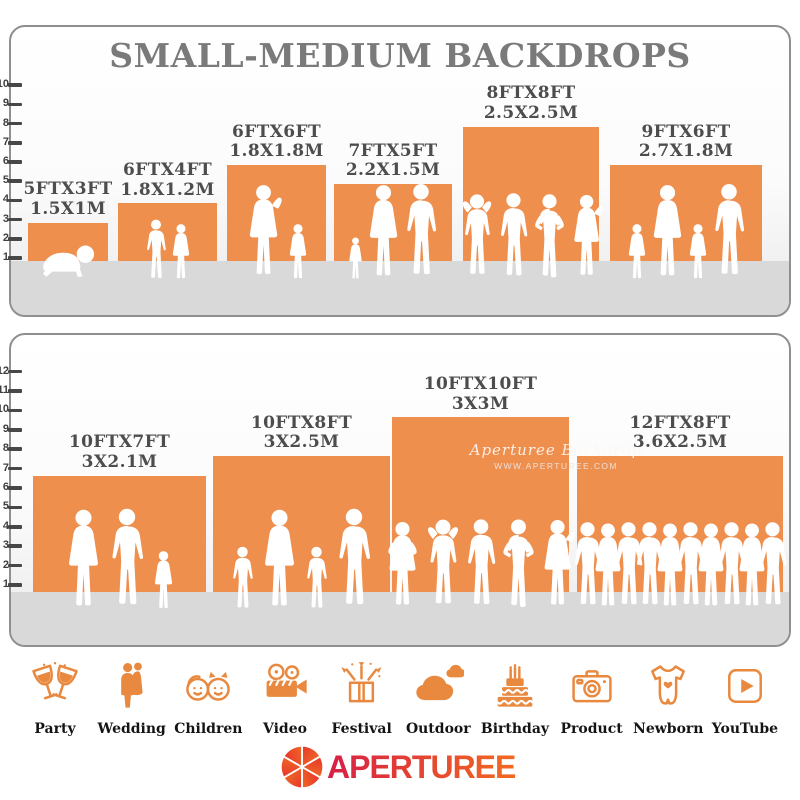 The width and height of the screenshot is (800, 800). I want to click on page-title: SMALL-MEDIUM BACKDROPS, so click(400, 55).